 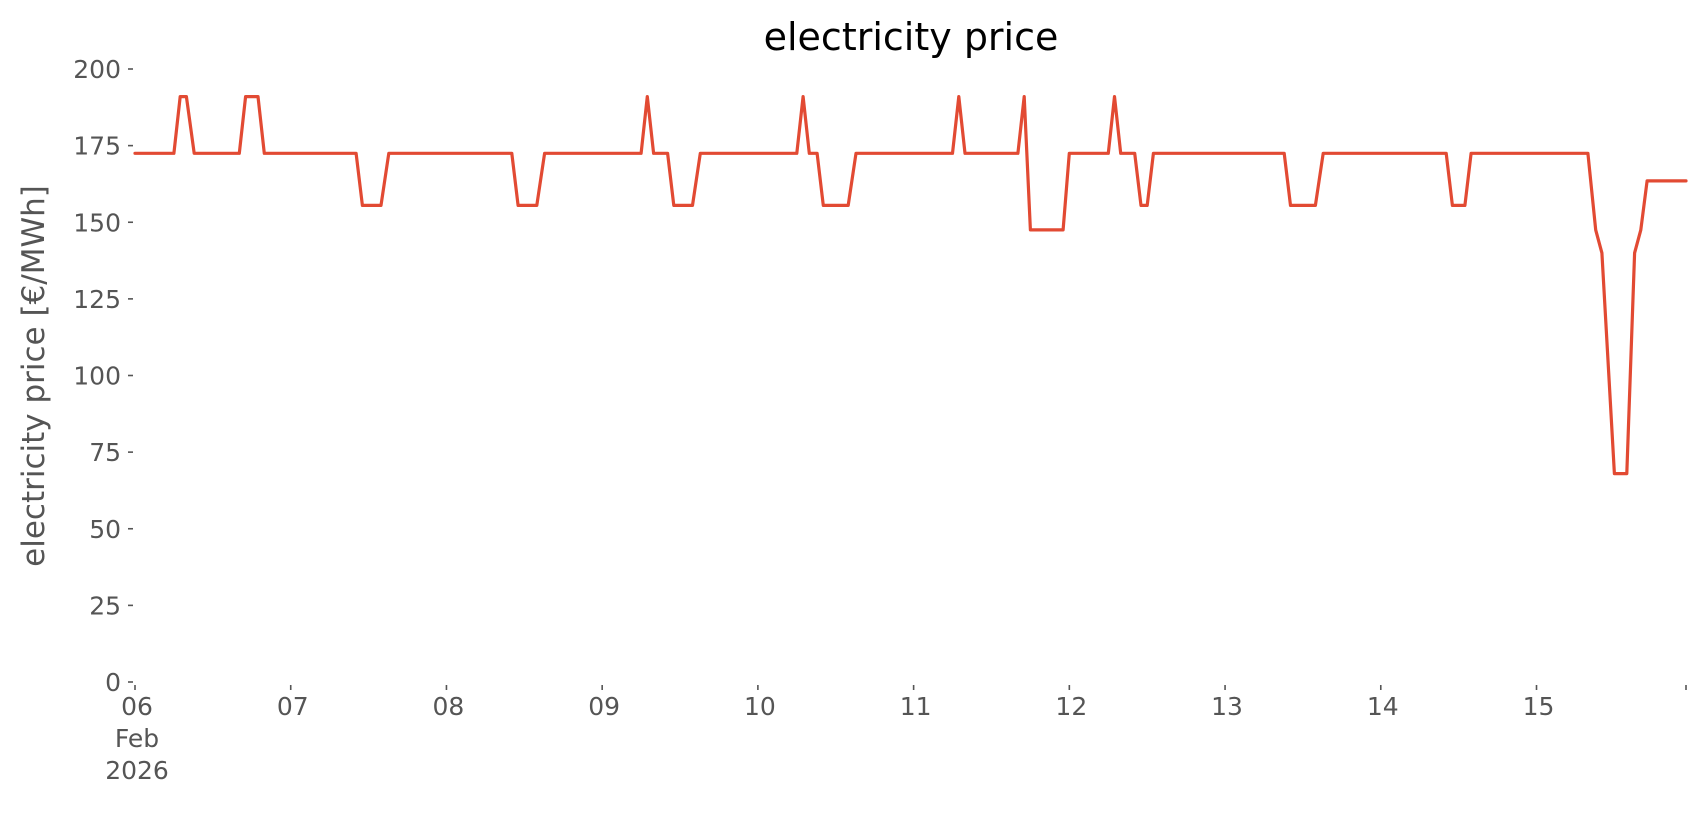 What do you see at coordinates (293, 706) in the screenshot?
I see `x-tick-label: 07` at bounding box center [293, 706].